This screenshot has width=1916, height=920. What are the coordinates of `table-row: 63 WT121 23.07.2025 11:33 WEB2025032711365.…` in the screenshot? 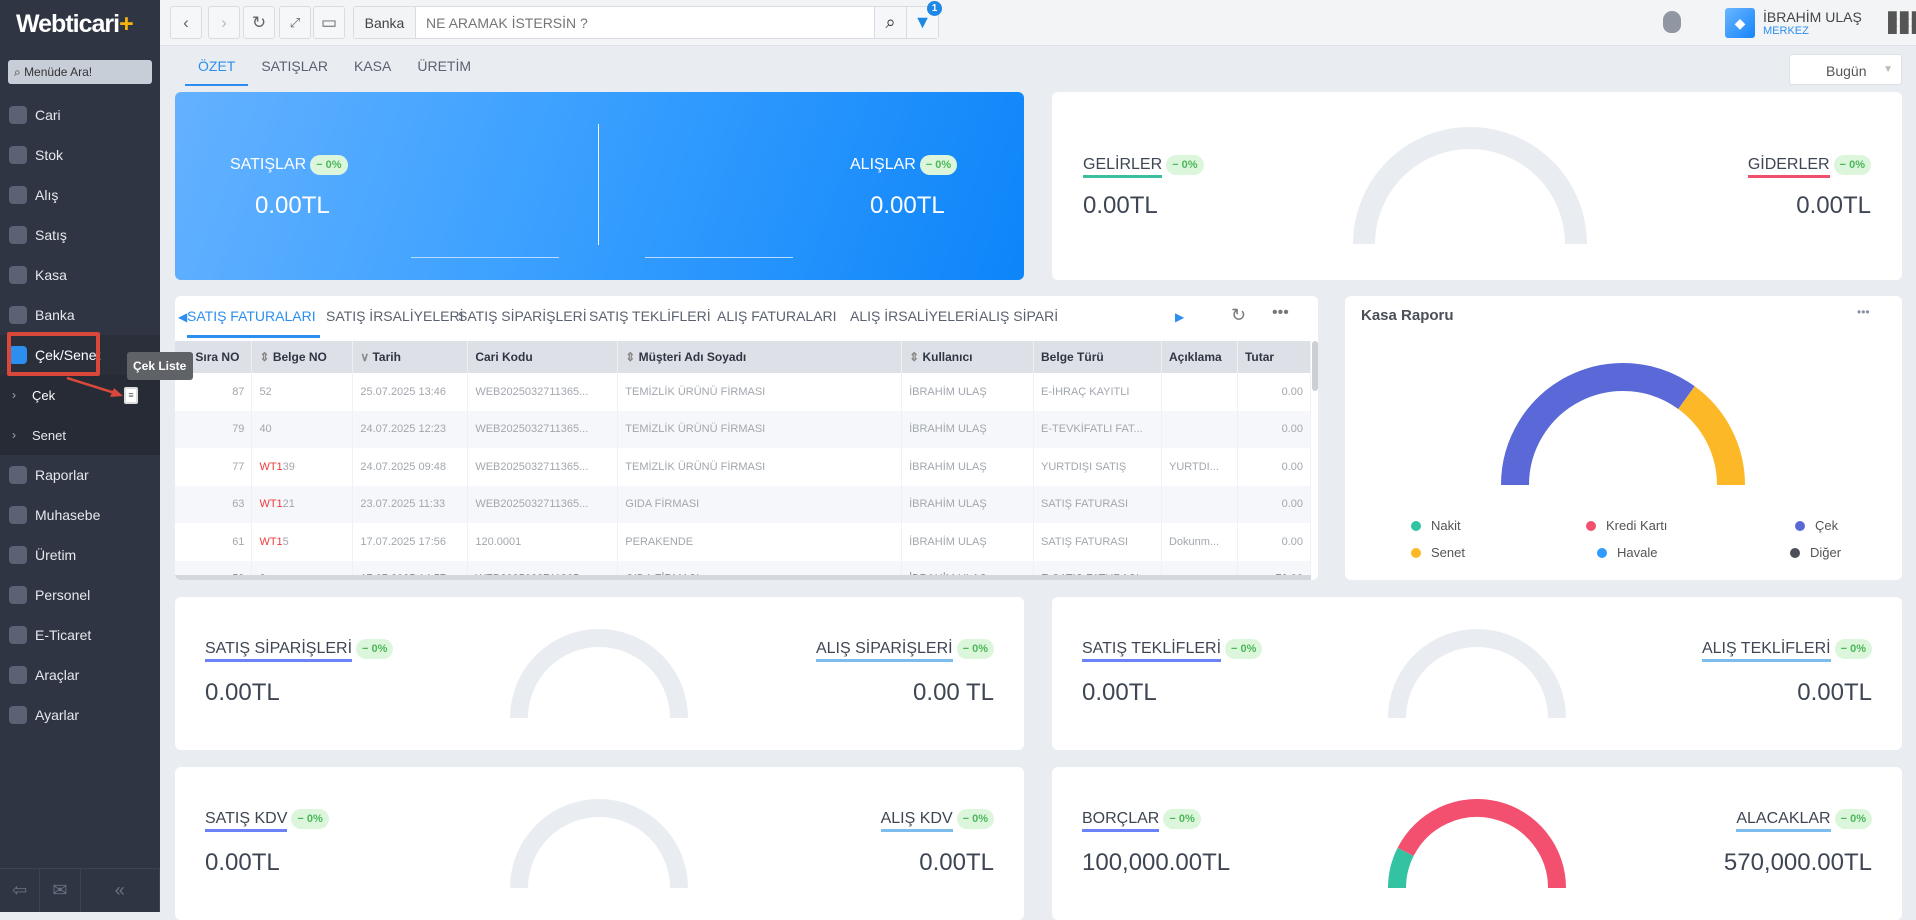 It's located at (743, 504).